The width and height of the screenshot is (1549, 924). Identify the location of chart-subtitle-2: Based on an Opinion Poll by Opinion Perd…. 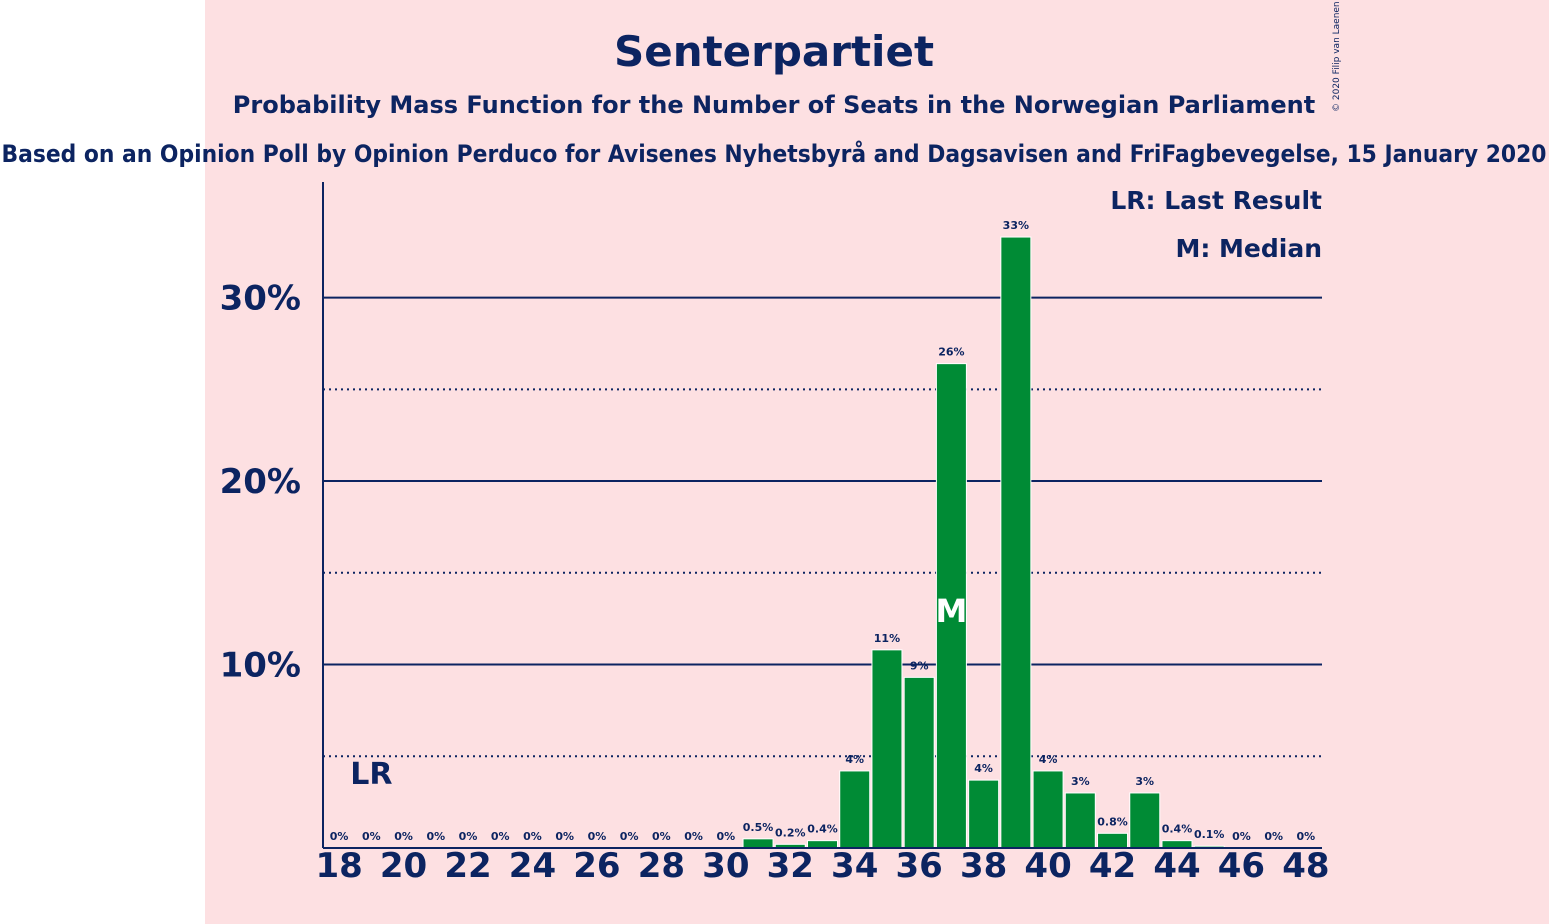
(774, 153).